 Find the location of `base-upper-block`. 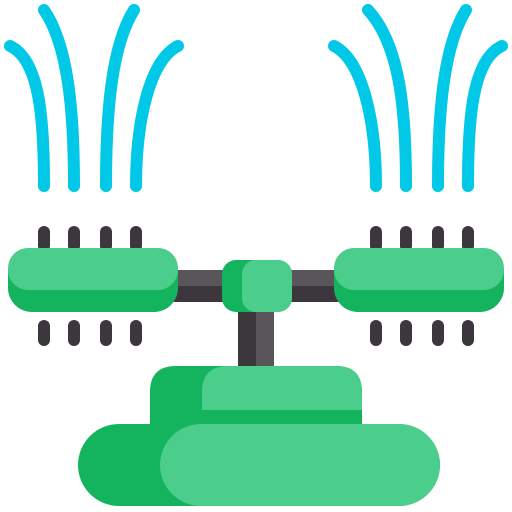

base-upper-block is located at coordinates (256, 403).